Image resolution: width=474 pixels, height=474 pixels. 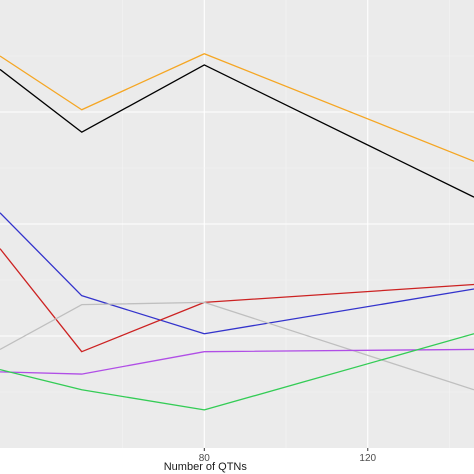 I want to click on x-axis-title: Number of QTNs, so click(x=206, y=467).